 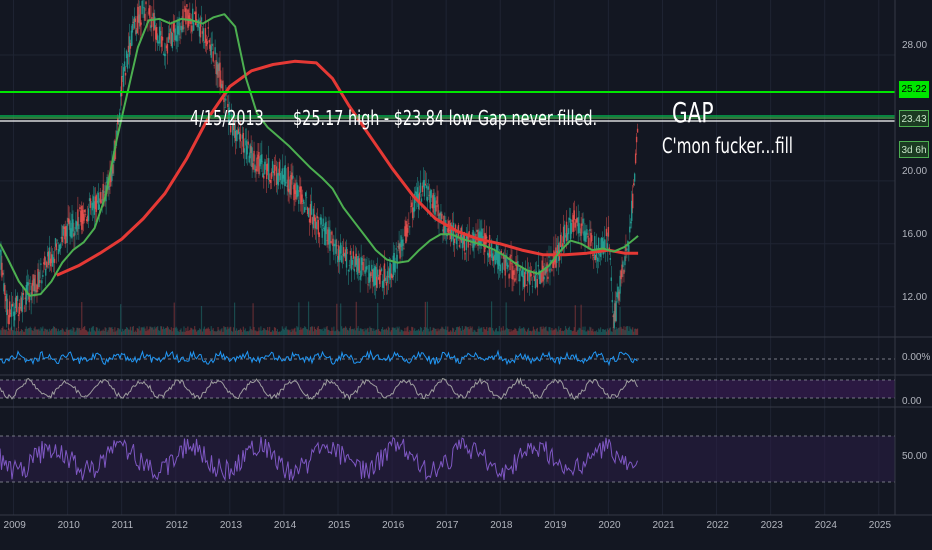 I want to click on price-tag-lower: 23.43, so click(x=914, y=118).